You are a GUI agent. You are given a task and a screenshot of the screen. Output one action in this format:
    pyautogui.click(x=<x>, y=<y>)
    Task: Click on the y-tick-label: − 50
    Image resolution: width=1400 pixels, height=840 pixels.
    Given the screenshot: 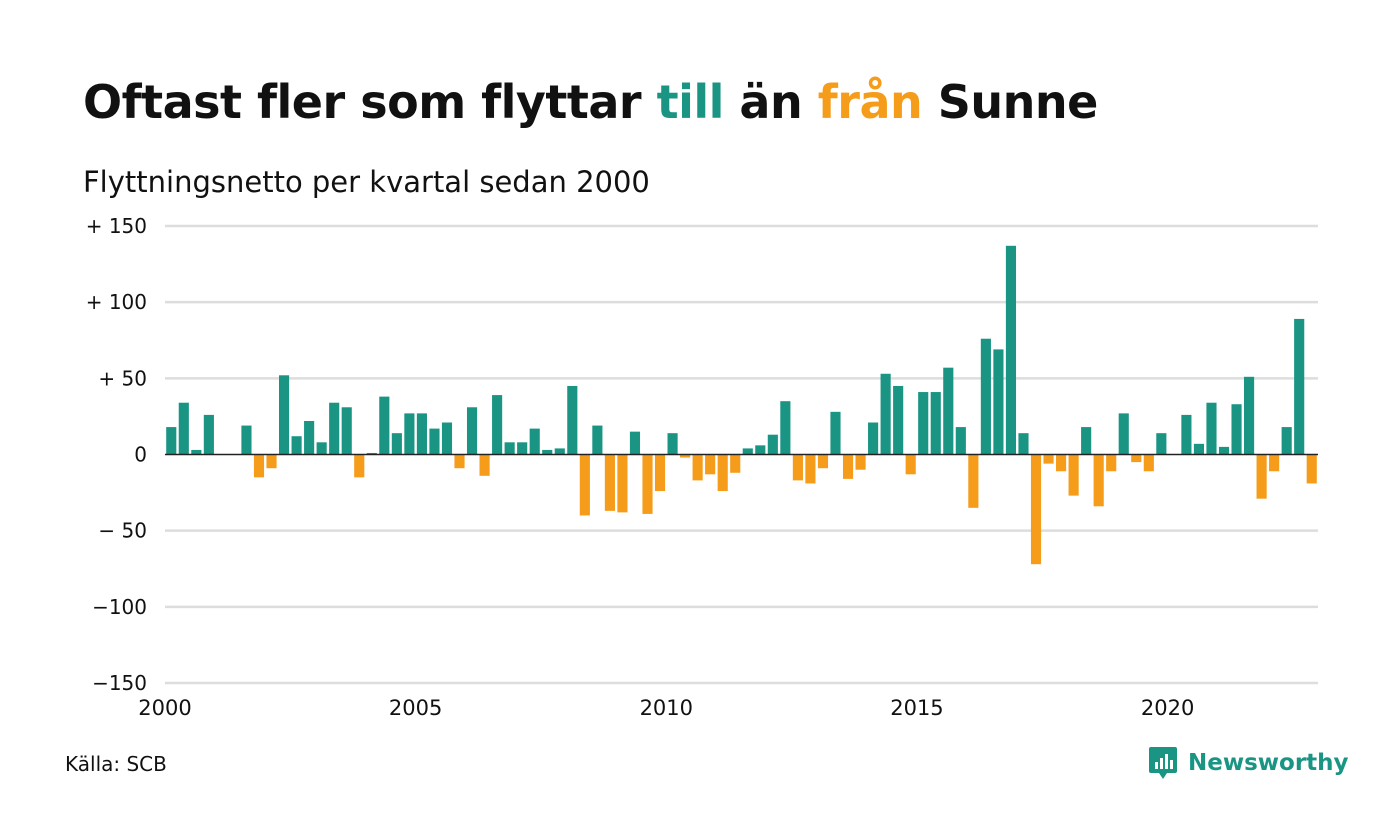 What is the action you would take?
    pyautogui.click(x=122, y=531)
    